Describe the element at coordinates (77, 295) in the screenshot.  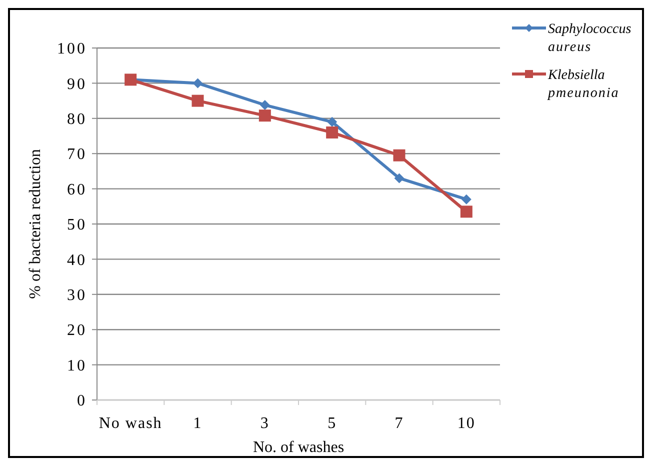
I see `y-tick-label: 30` at that location.